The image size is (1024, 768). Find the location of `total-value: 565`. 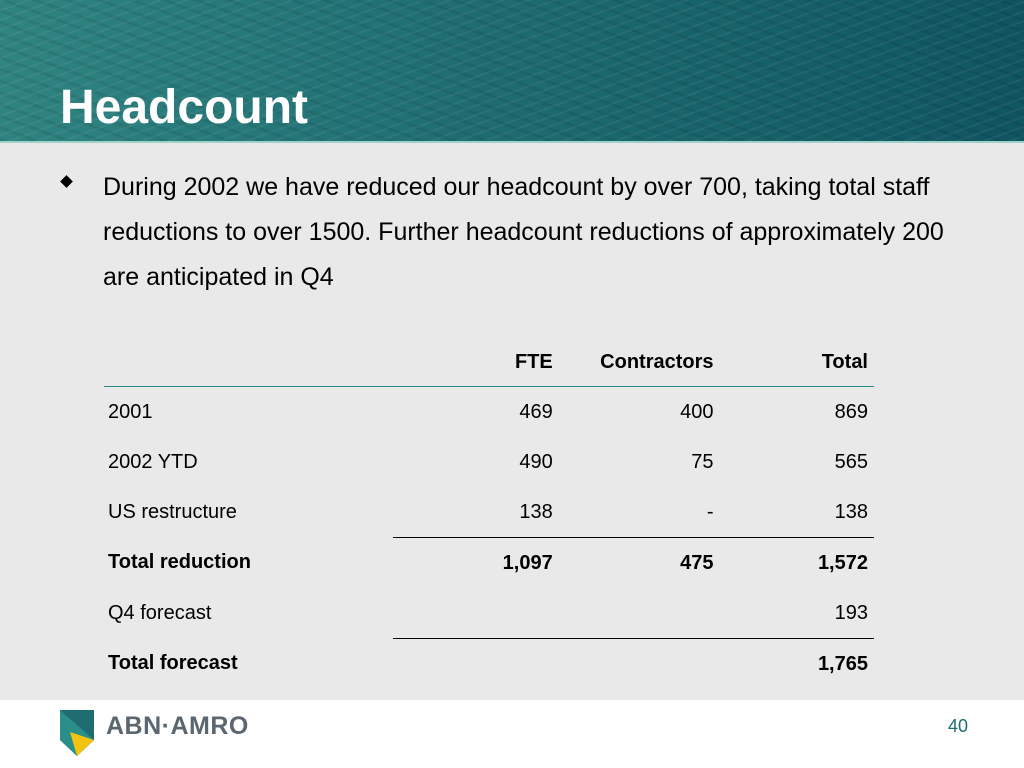

total-value: 565 is located at coordinates (851, 461).